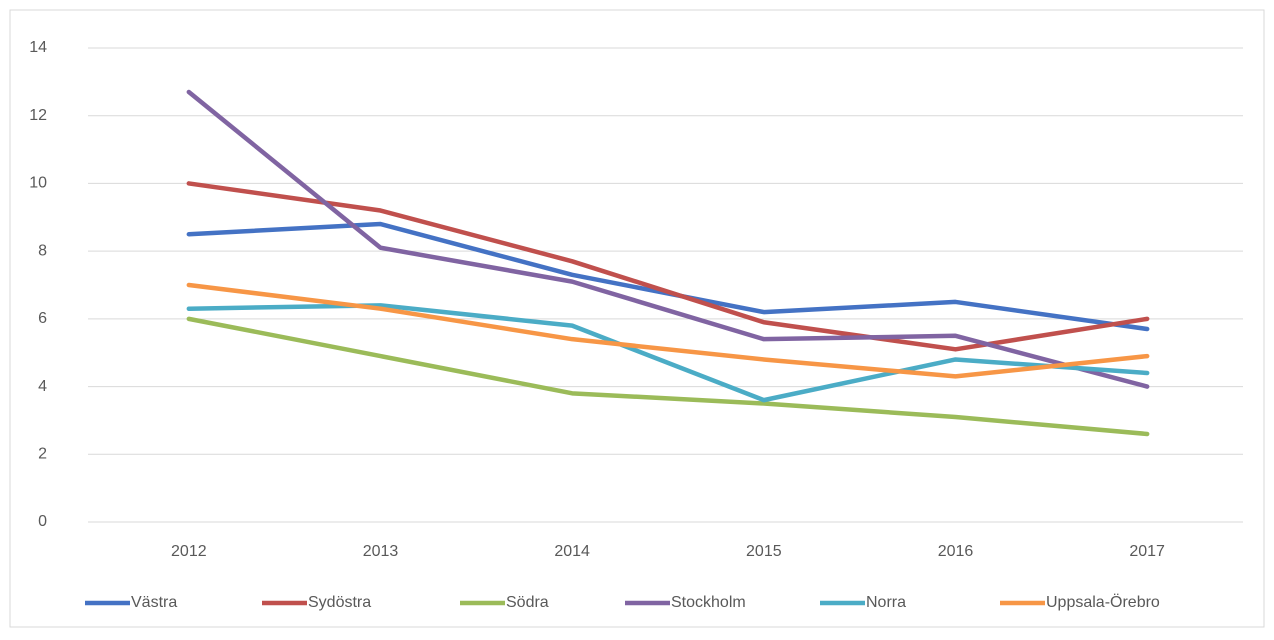 Image resolution: width=1274 pixels, height=640 pixels. What do you see at coordinates (527, 602) in the screenshot?
I see `legend-label: Södra` at bounding box center [527, 602].